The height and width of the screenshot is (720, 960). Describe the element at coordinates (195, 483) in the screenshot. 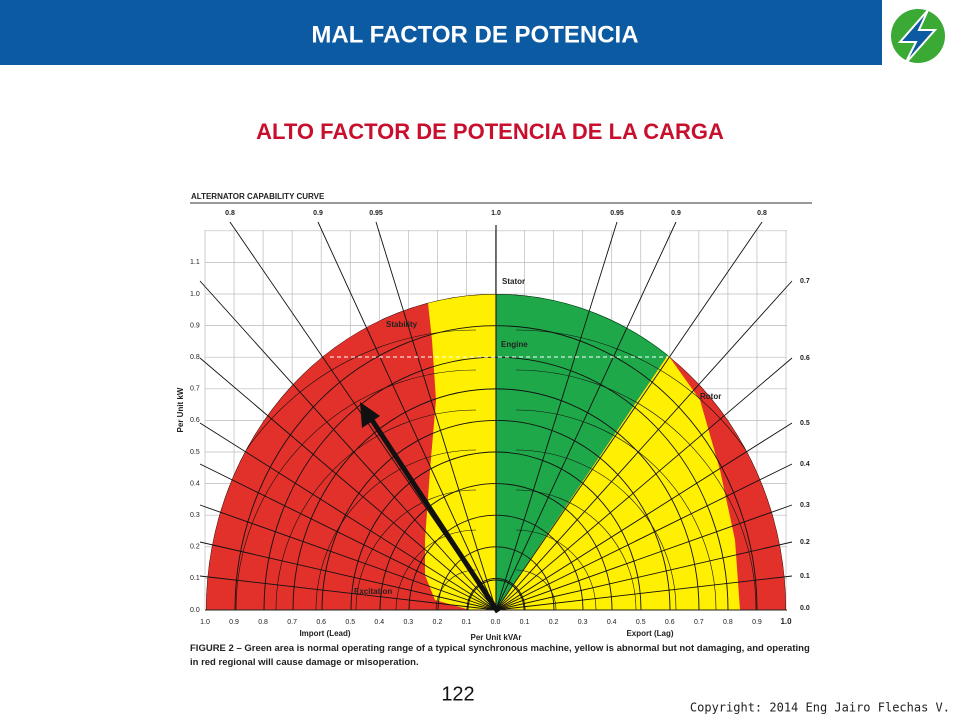

I see `y-label: 0.4` at that location.